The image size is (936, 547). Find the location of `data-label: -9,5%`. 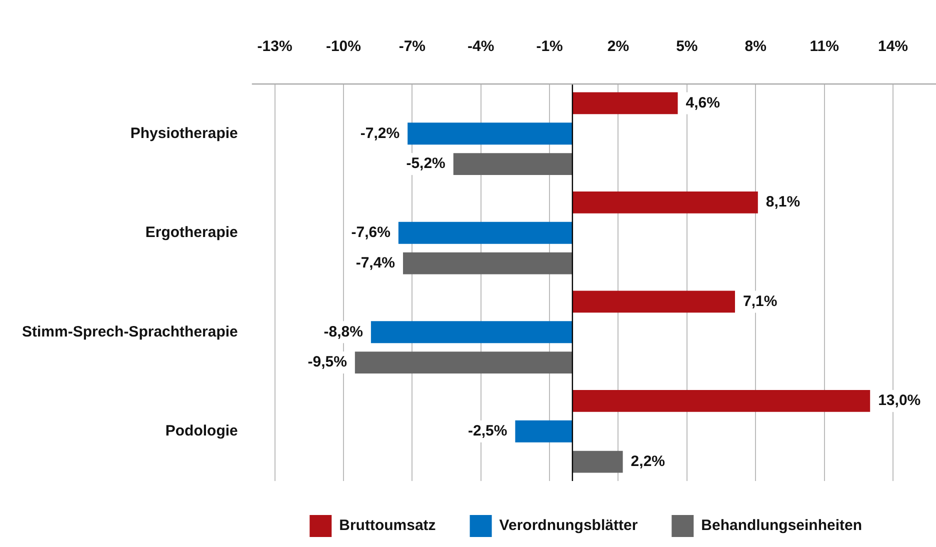

data-label: -9,5% is located at coordinates (327, 362).